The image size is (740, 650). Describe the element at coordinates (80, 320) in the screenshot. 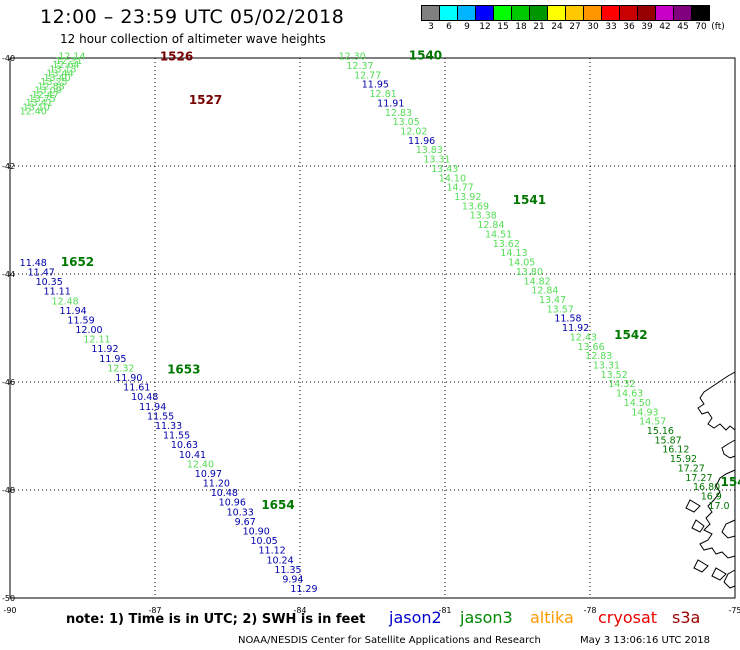

I see `wave-height-value: 11.59` at that location.